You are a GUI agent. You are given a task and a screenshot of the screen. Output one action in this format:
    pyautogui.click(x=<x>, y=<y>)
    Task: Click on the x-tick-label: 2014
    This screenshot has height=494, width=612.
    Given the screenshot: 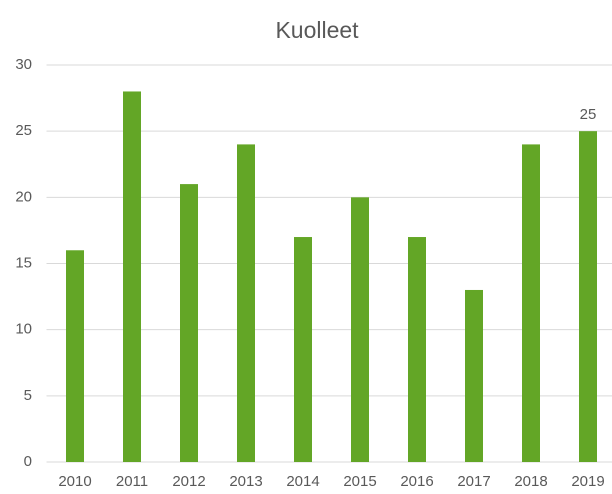 What is the action you would take?
    pyautogui.click(x=302, y=481)
    